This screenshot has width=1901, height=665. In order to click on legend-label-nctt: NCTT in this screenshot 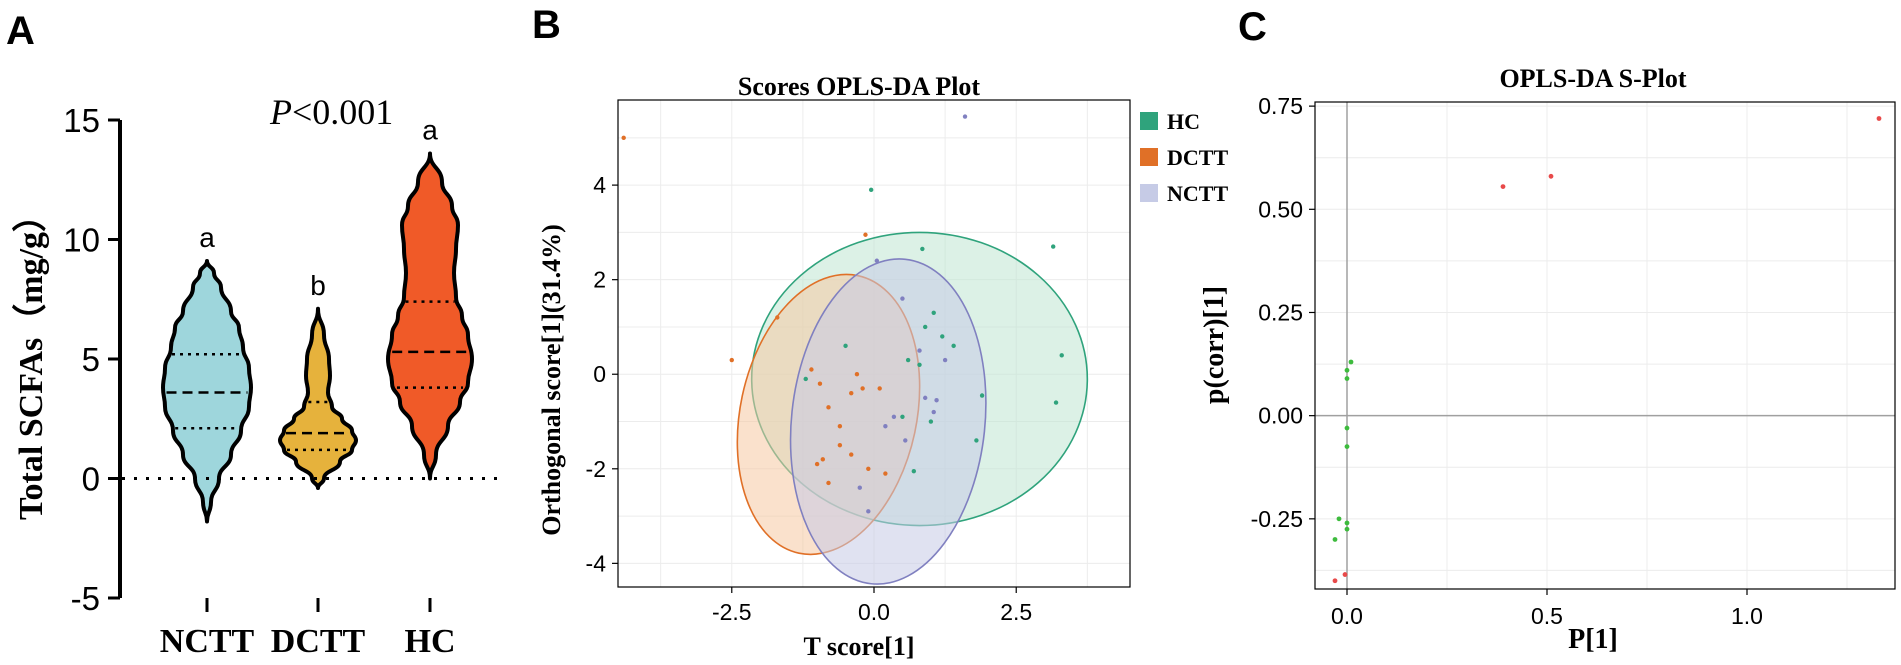, I will do `click(1197, 193)`.